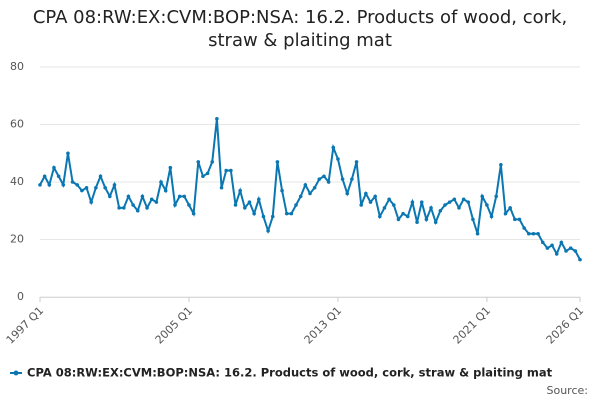  I want to click on x-tick-label: 2013 Q1, so click(323, 325).